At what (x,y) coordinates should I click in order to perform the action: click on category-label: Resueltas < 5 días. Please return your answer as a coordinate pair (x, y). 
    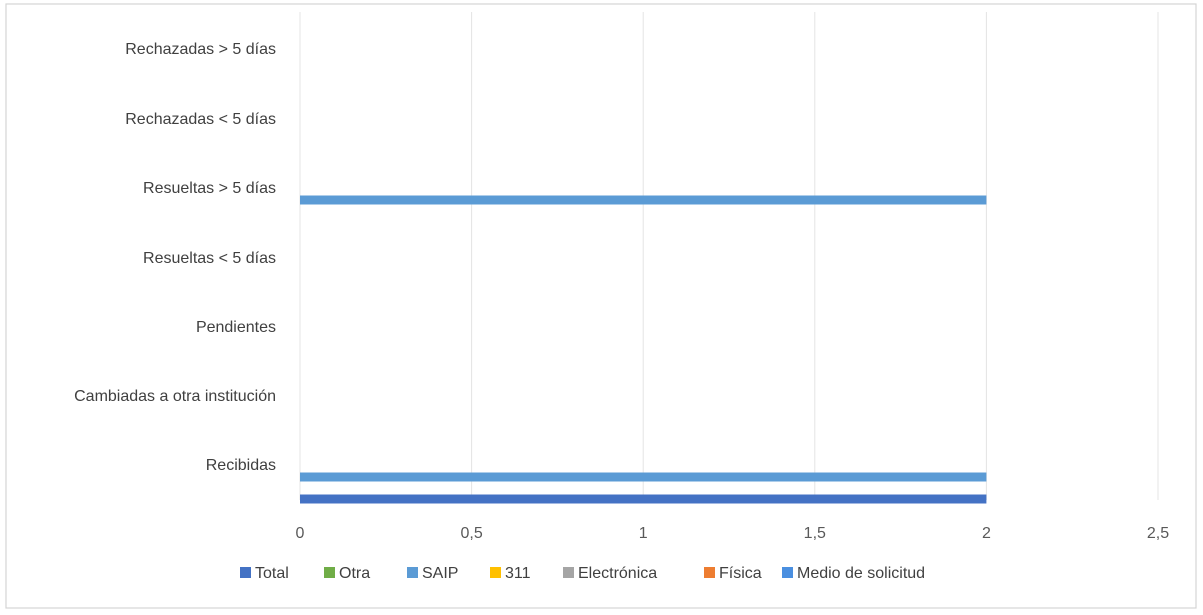
    Looking at the image, I should click on (209, 258).